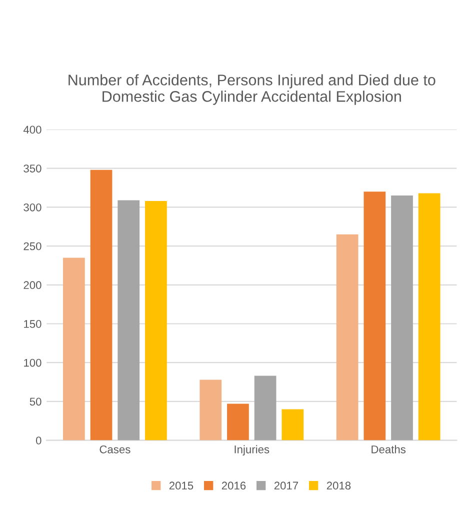 This screenshot has height=518, width=466. I want to click on chart-title: Number of Accidents, Persons Injured and Died due to Domestic Gas Cylinder Accidental Explosion, so click(252, 89).